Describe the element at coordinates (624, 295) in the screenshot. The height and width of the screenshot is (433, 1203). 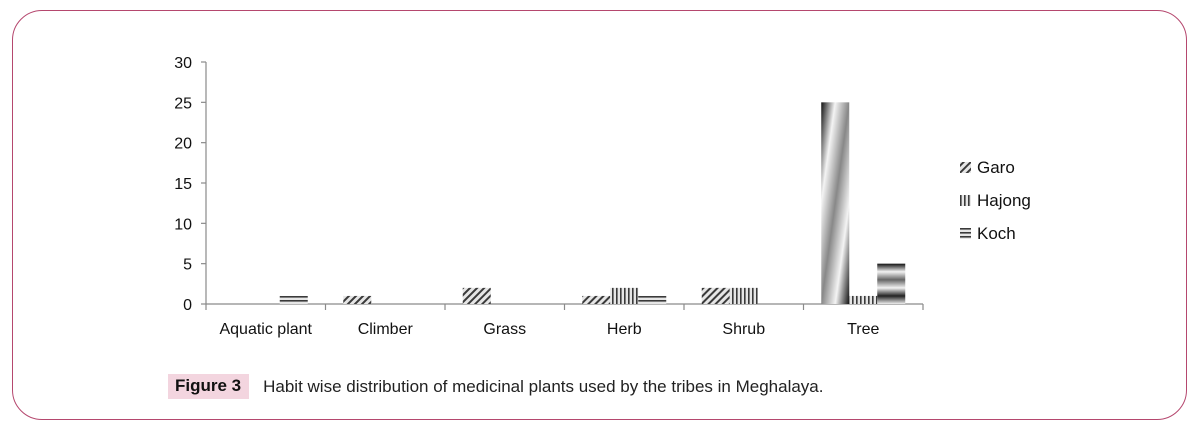
I see `bar-hajong-herb` at that location.